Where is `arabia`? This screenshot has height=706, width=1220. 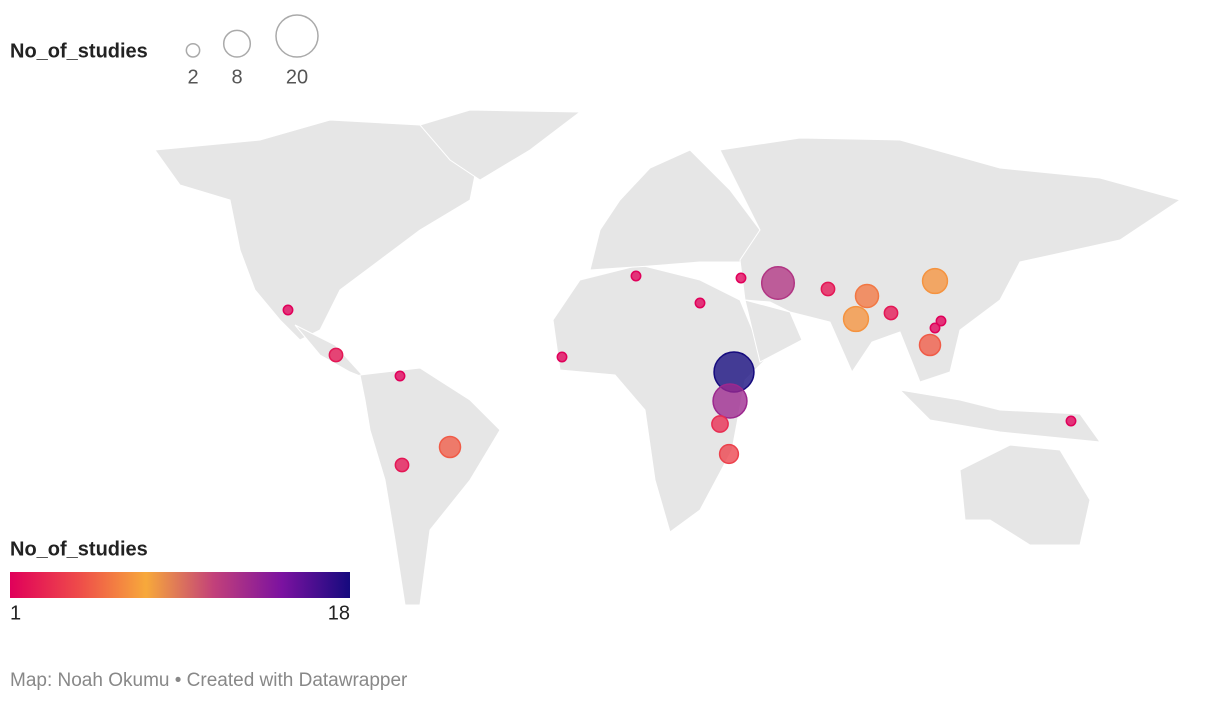 arabia is located at coordinates (773, 331).